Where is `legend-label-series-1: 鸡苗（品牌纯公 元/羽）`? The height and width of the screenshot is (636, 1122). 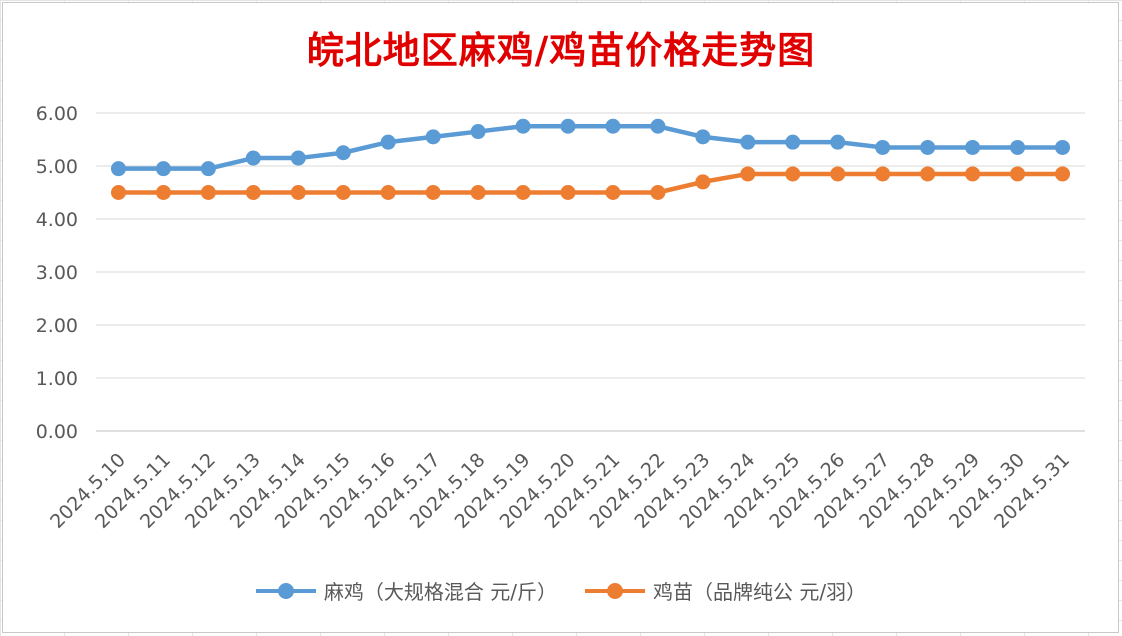
legend-label-series-1: 鸡苗（品牌纯公 元/羽） is located at coordinates (760, 592).